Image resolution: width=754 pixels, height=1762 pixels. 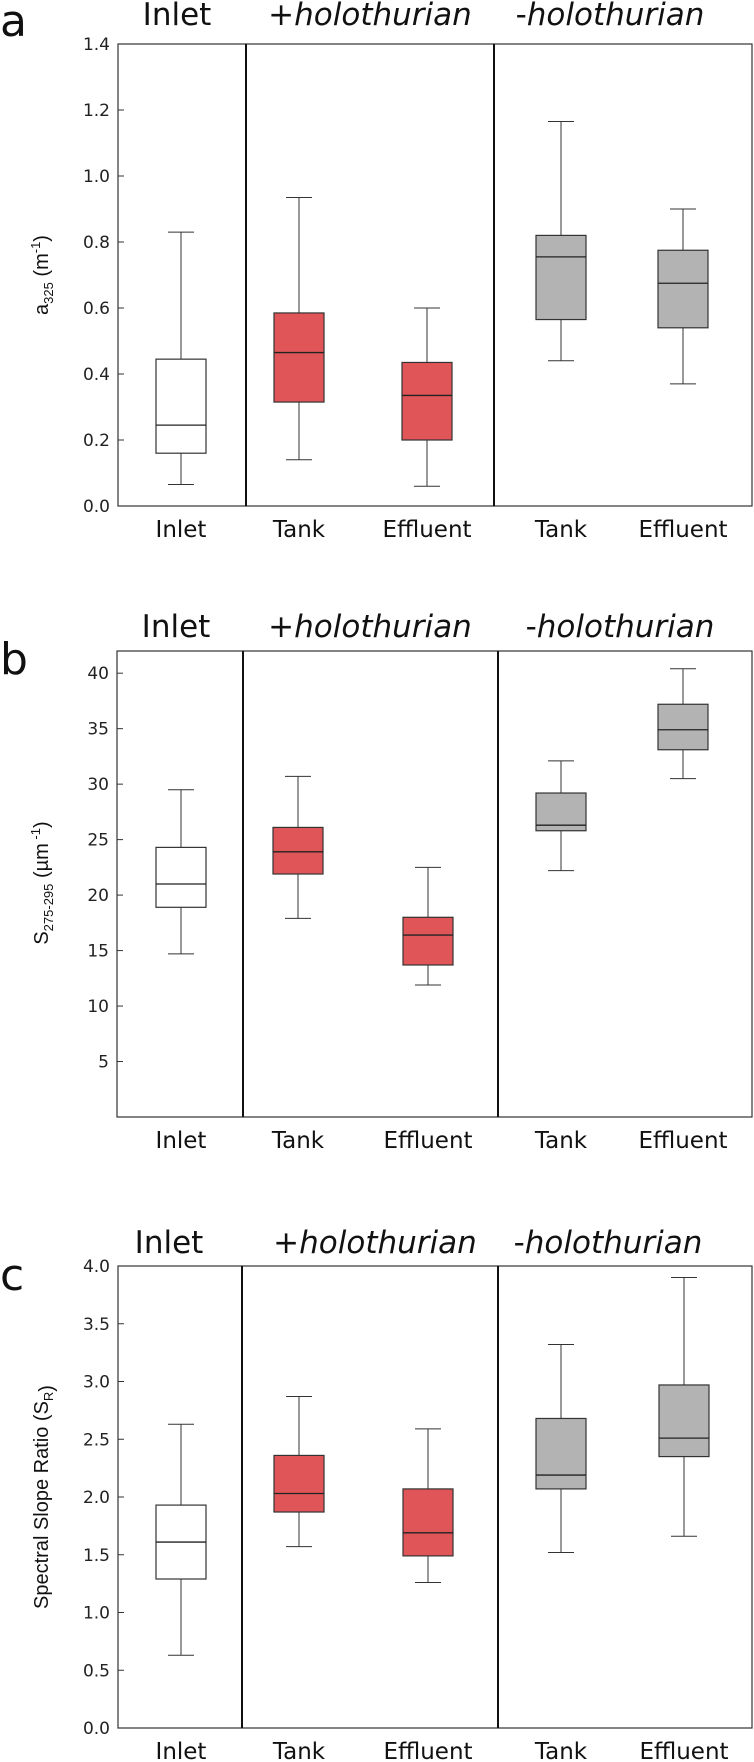 What do you see at coordinates (96, 375) in the screenshot?
I see `y-tick-label: 0.4` at bounding box center [96, 375].